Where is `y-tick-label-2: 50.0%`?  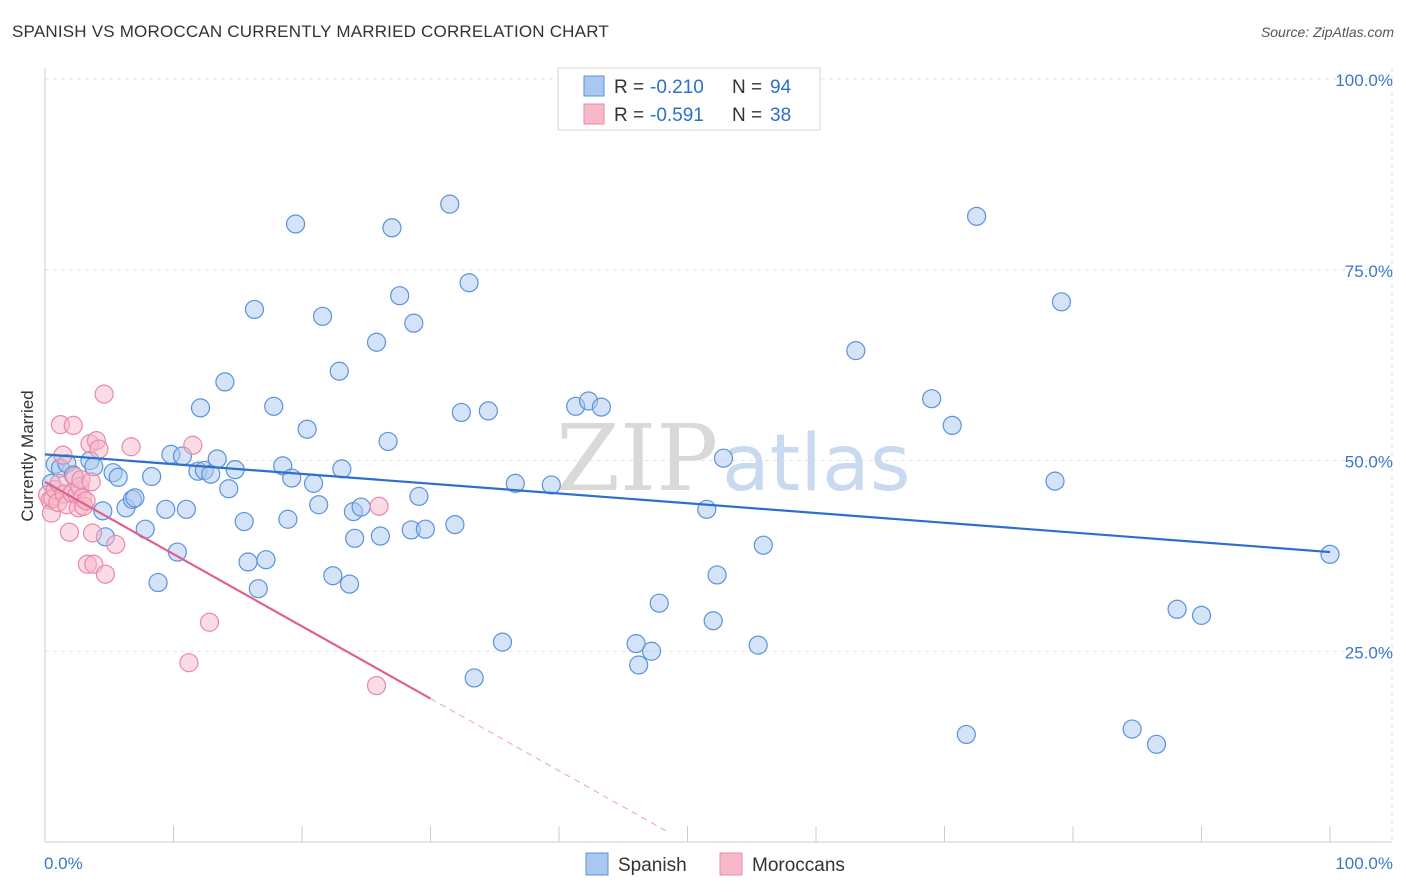
y-tick-label-2: 50.0% is located at coordinates (1369, 462).